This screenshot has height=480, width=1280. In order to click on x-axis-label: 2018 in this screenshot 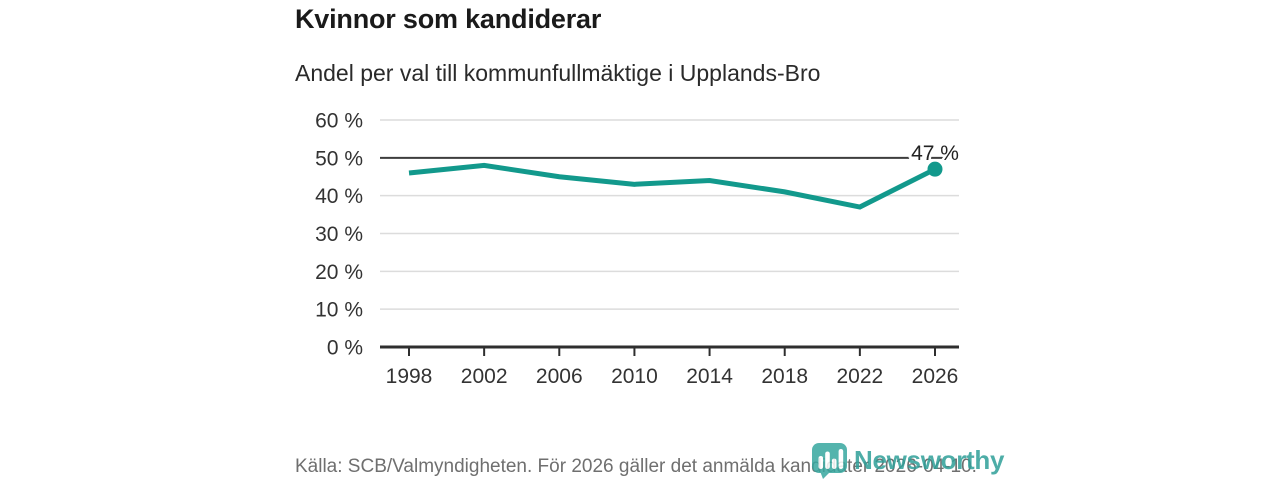, I will do `click(784, 376)`.